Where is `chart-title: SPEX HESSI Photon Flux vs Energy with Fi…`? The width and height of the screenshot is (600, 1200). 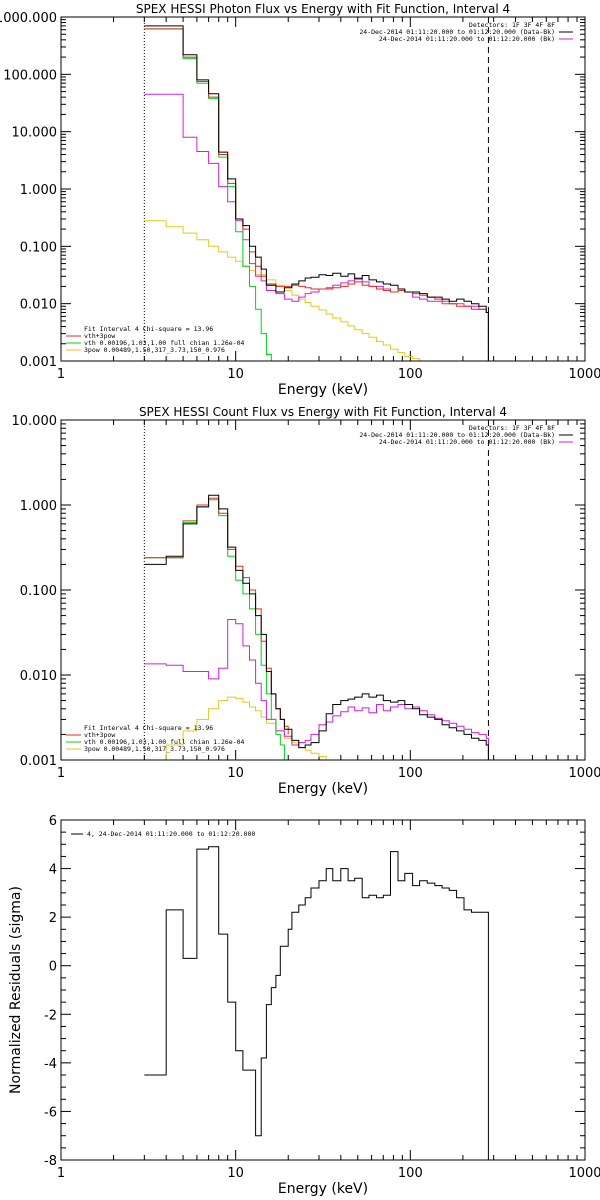 chart-title: SPEX HESSI Photon Flux vs Energy with Fi… is located at coordinates (323, 9).